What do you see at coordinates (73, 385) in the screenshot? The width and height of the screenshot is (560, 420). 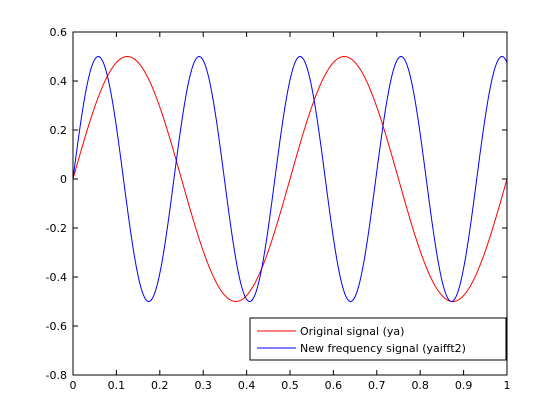 I see `x-tick-label: 0` at bounding box center [73, 385].